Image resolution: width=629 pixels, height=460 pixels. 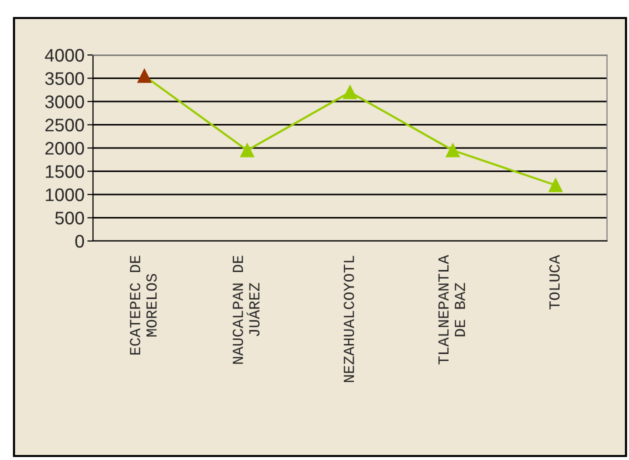 I want to click on y-tick-label: 2000, so click(x=64, y=148).